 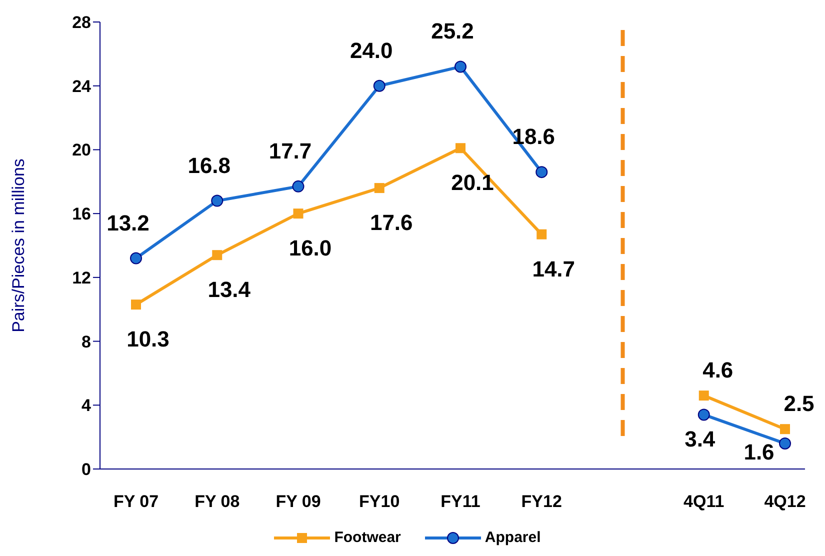 I want to click on x-tick-label: FY 07, so click(x=136, y=502).